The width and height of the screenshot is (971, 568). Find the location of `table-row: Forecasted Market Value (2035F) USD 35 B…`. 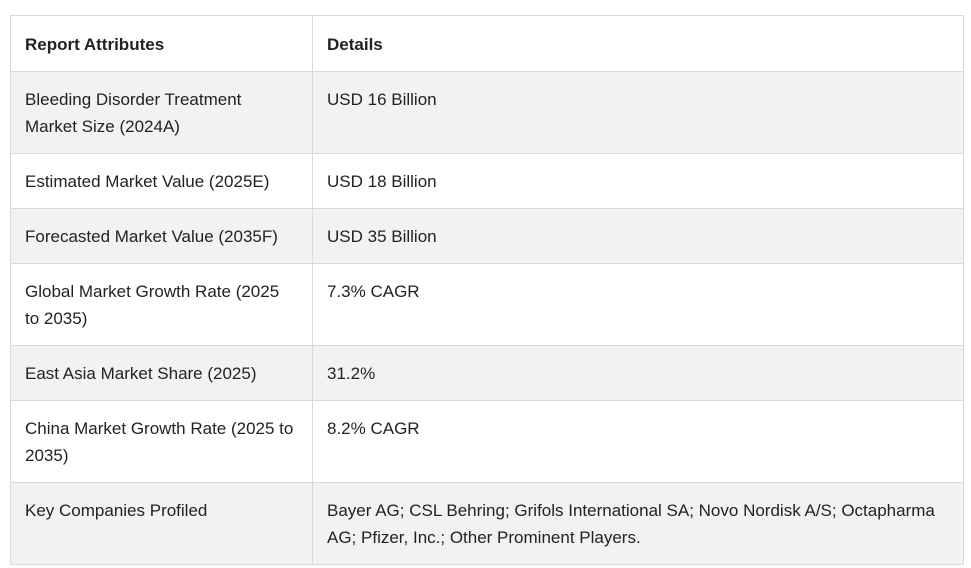

table-row: Forecasted Market Value (2035F) USD 35 B… is located at coordinates (487, 236).